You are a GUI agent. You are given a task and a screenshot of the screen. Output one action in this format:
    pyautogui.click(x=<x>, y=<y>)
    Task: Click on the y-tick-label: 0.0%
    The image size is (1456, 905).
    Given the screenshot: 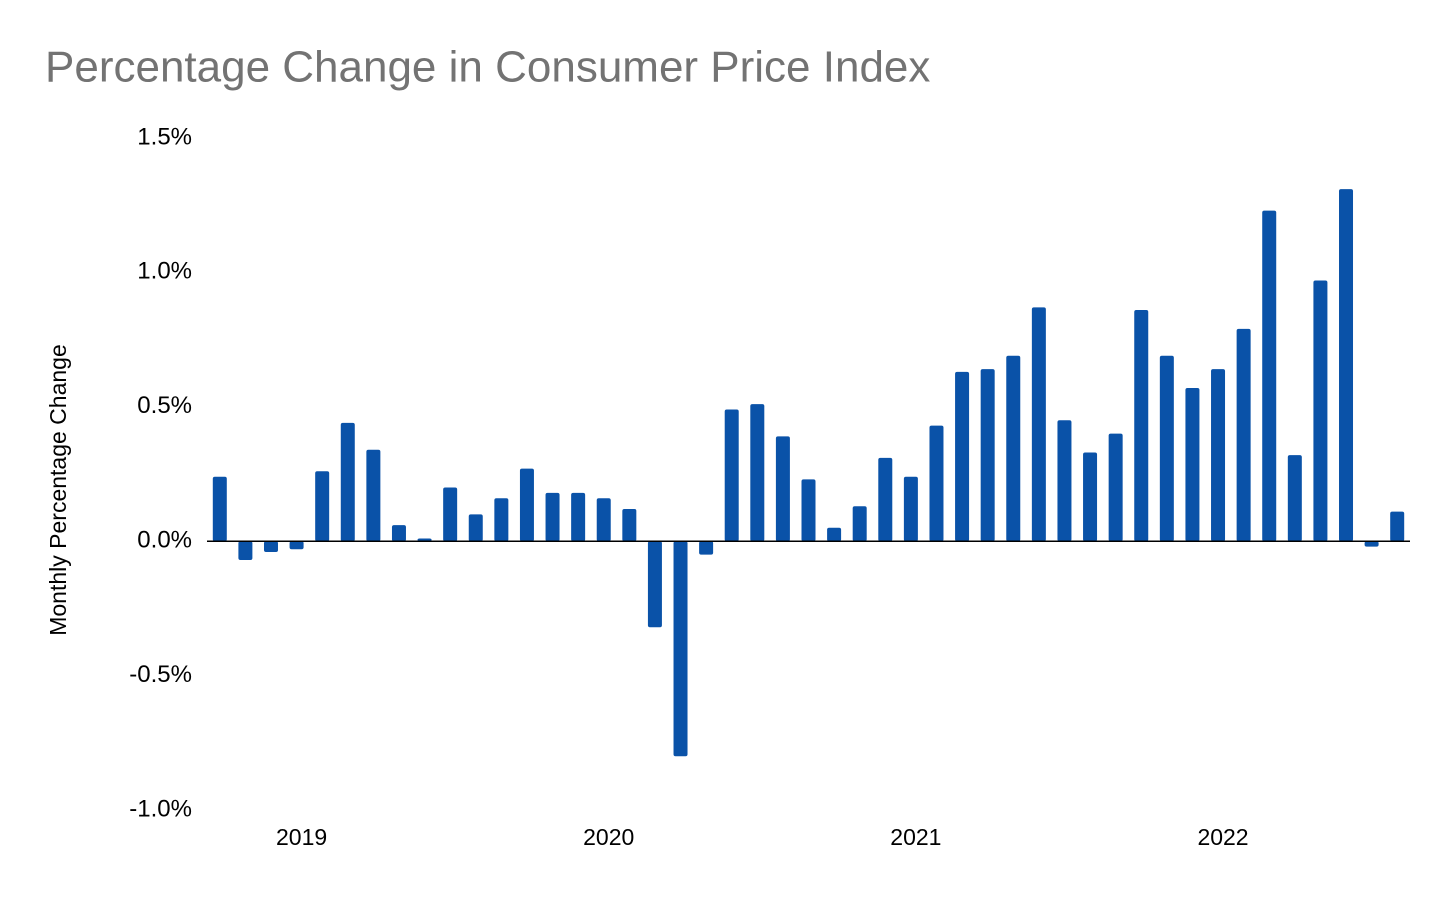 What is the action you would take?
    pyautogui.click(x=164, y=540)
    